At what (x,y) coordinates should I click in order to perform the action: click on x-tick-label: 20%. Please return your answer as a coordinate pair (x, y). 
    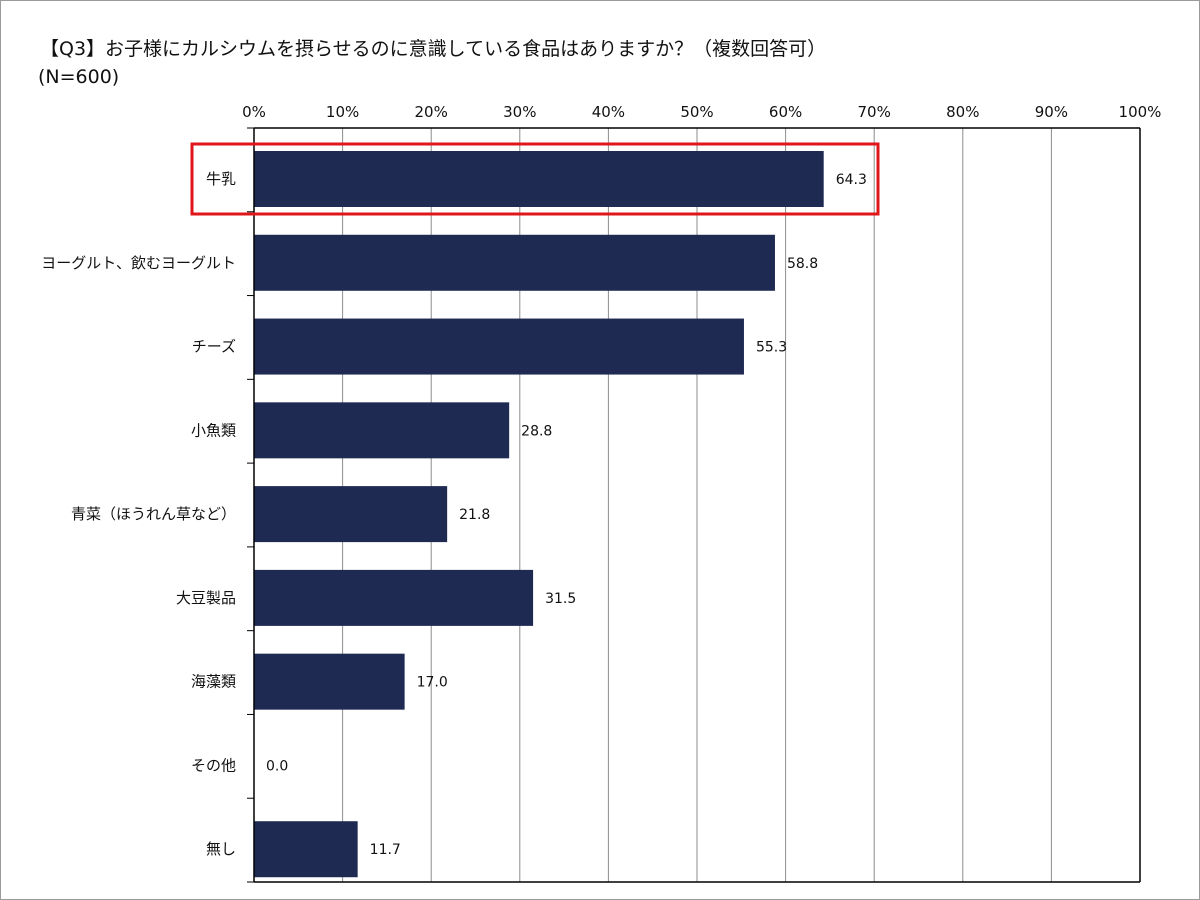
    Looking at the image, I should click on (431, 112).